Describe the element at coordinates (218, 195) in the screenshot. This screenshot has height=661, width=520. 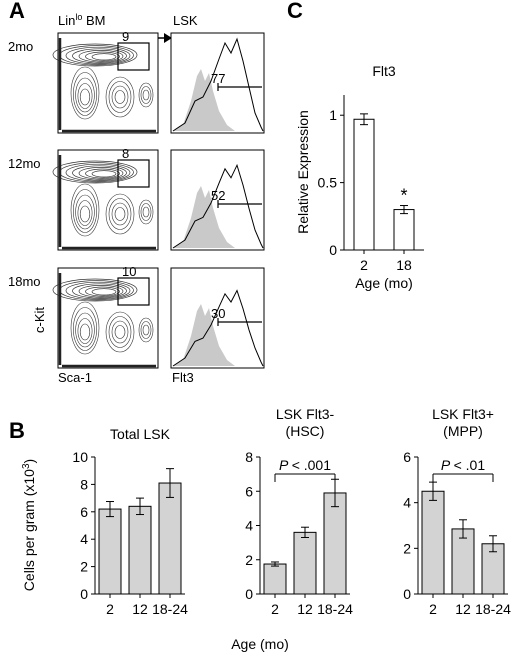
I see `flt3-percent: 52` at that location.